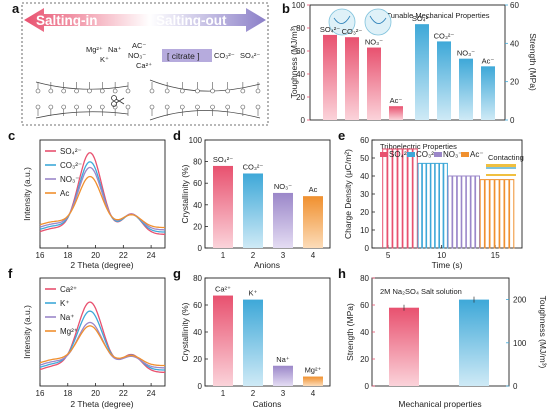 This screenshot has width=550, height=415. I want to click on tribo-xticklabel: 5, so click(388, 255).